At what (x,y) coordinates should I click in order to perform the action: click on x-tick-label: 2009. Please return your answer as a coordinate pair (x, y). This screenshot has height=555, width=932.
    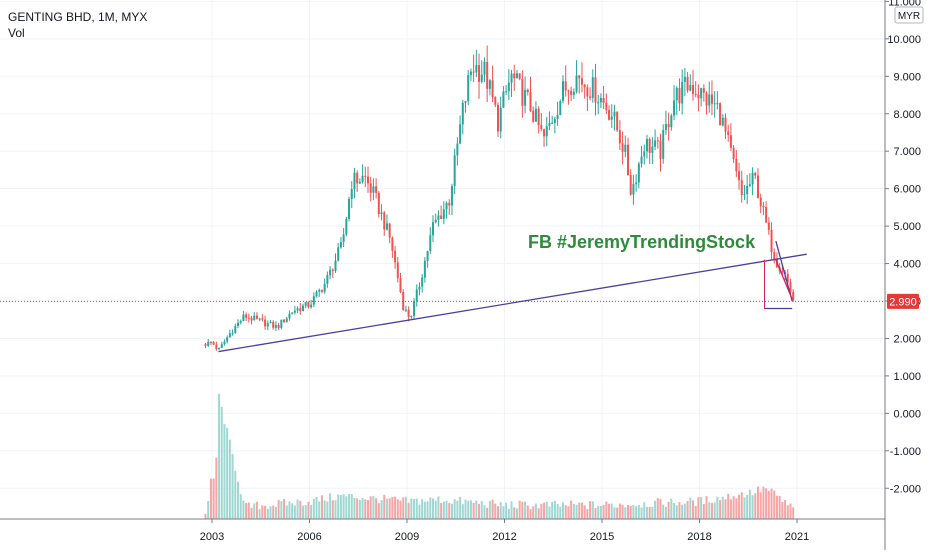
    Looking at the image, I should click on (407, 537).